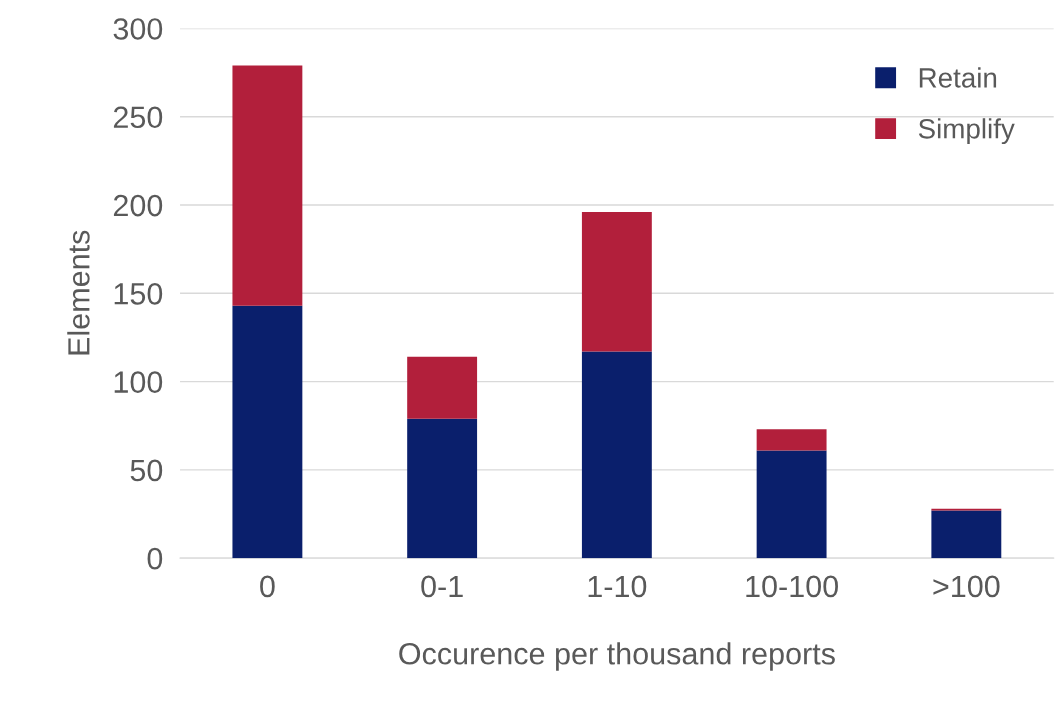 The image size is (1059, 711). What do you see at coordinates (442, 586) in the screenshot?
I see `x-tick-label: 0-1` at bounding box center [442, 586].